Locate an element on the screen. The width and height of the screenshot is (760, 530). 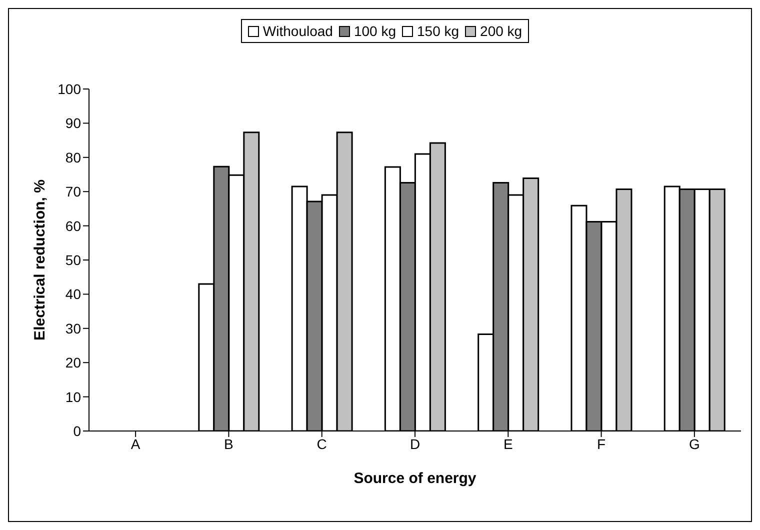
legend-label: Withouload is located at coordinates (297, 31).